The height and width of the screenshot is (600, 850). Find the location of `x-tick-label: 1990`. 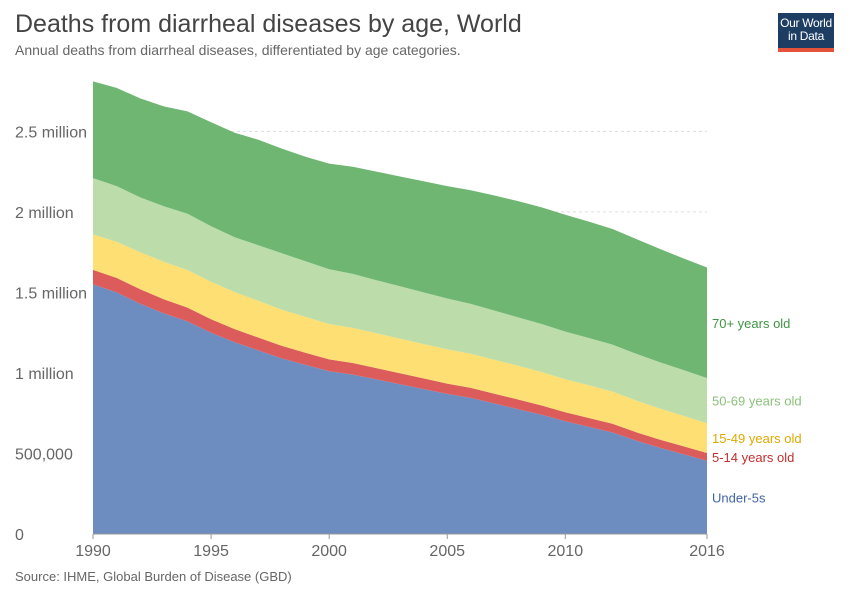

x-tick-label: 1990 is located at coordinates (93, 551).